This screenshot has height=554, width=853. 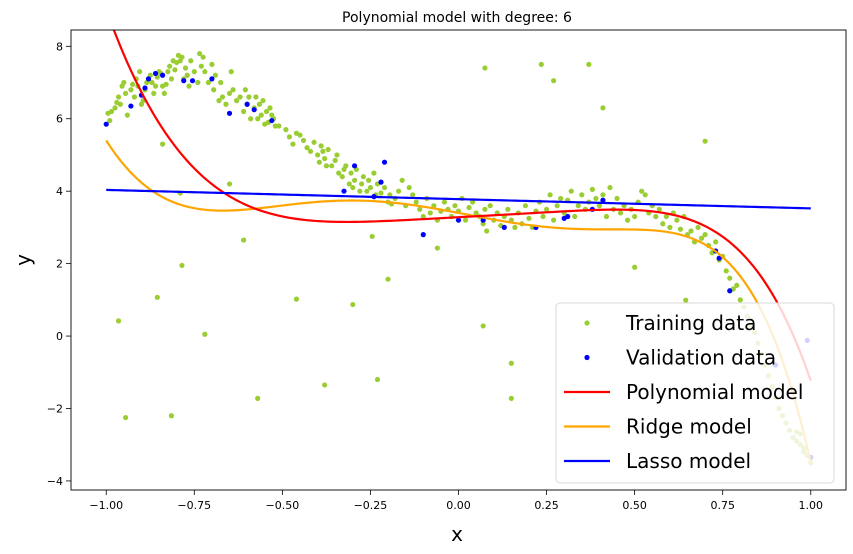 I want to click on x-tick-label: 1.00, so click(x=811, y=505).